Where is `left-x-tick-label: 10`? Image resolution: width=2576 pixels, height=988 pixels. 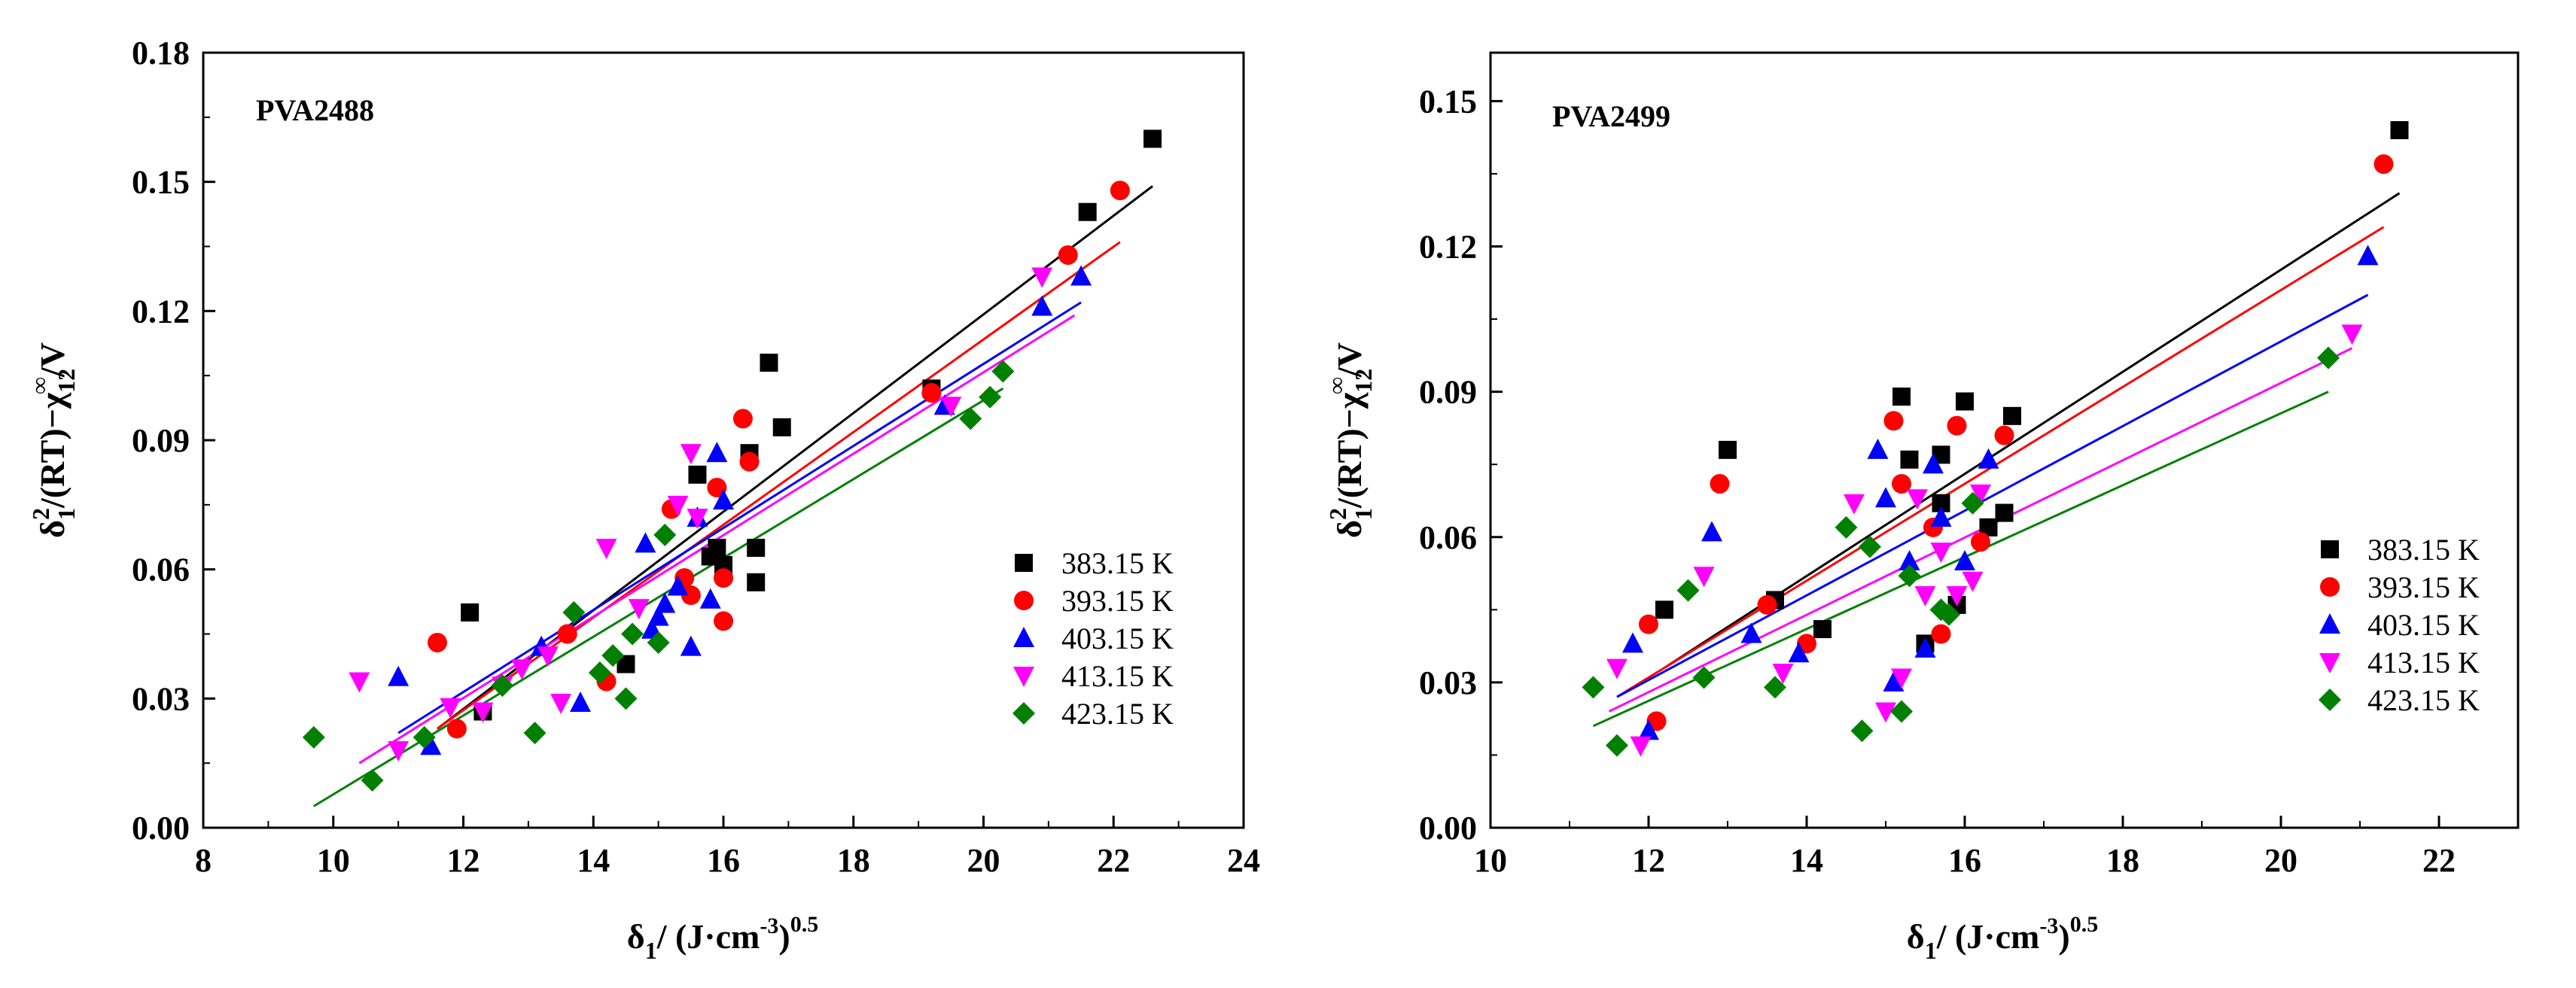 left-x-tick-label: 10 is located at coordinates (333, 860).